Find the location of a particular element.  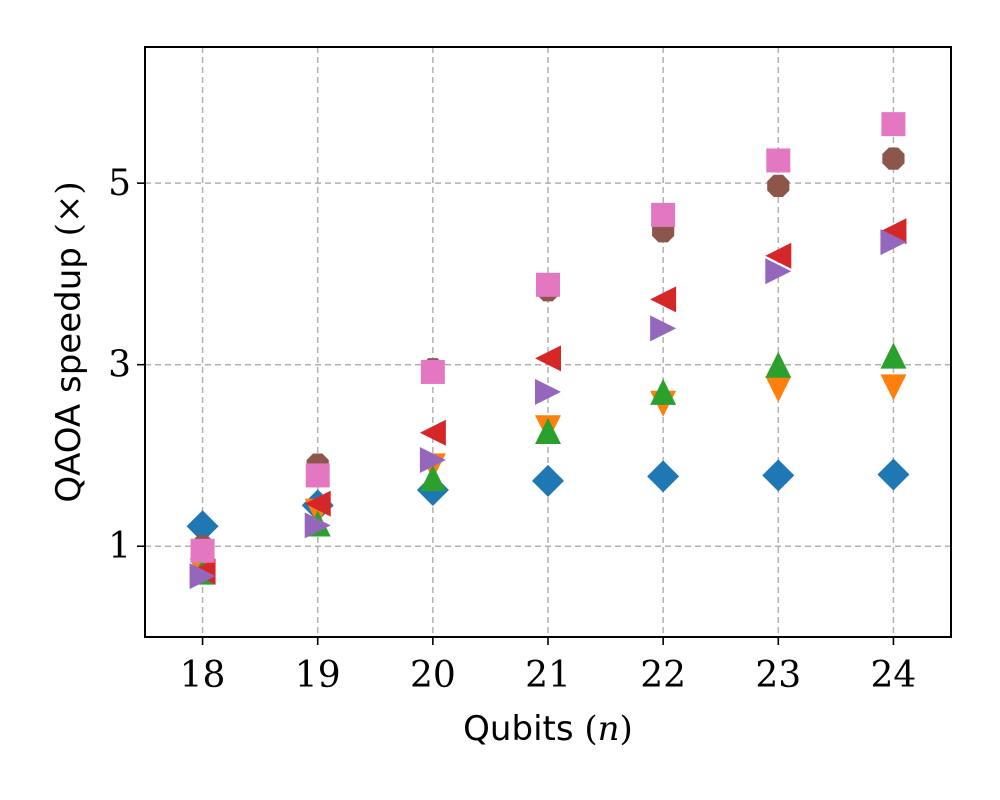

x-tick-label: 24 is located at coordinates (894, 675).